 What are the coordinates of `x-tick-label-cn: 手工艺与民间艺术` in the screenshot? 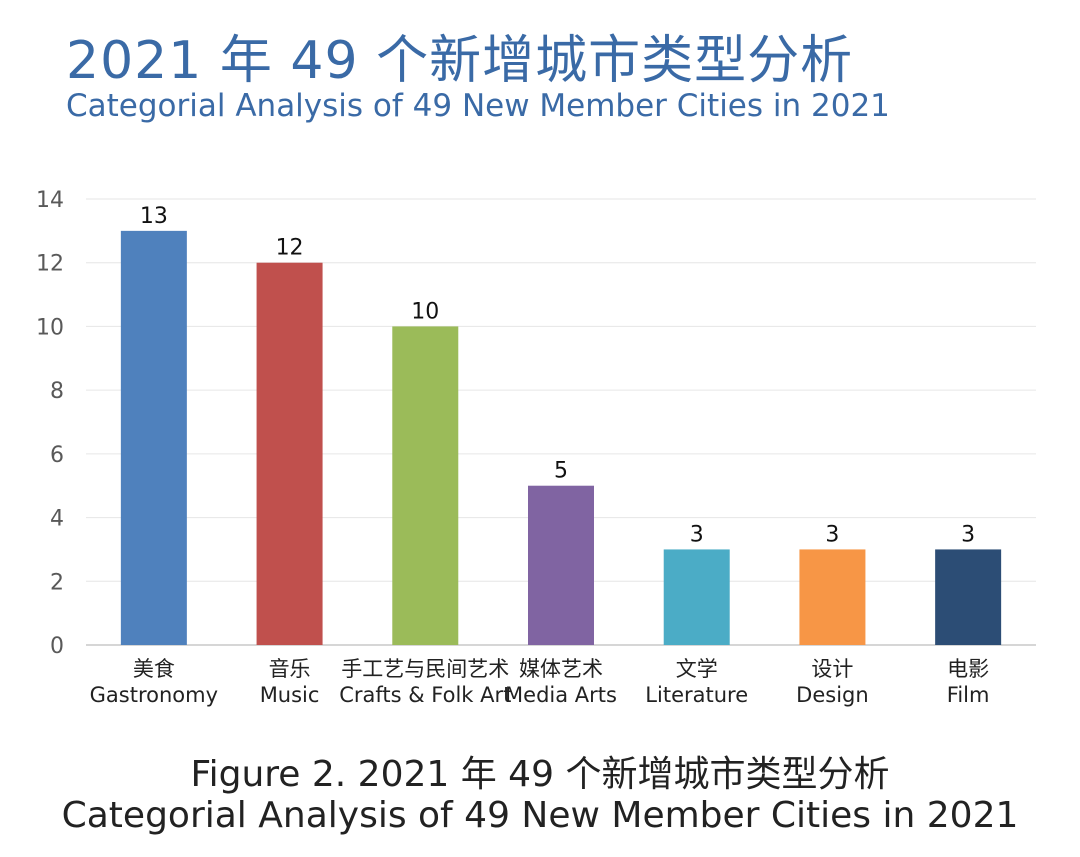 It's located at (425, 669).